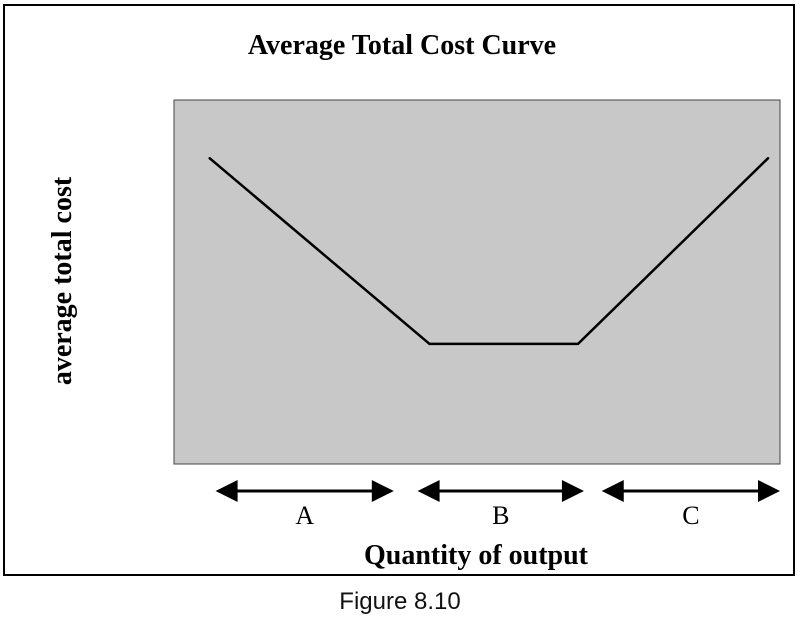  What do you see at coordinates (402, 45) in the screenshot?
I see `chart-title: Average Total Cost Curve` at bounding box center [402, 45].